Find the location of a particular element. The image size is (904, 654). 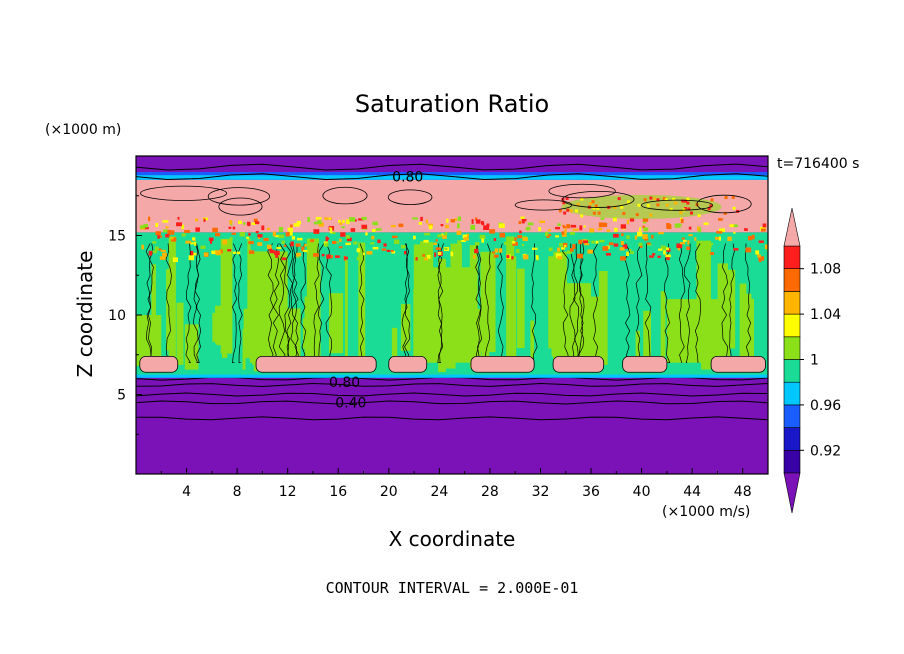

colorbar-label: 1 is located at coordinates (814, 361).